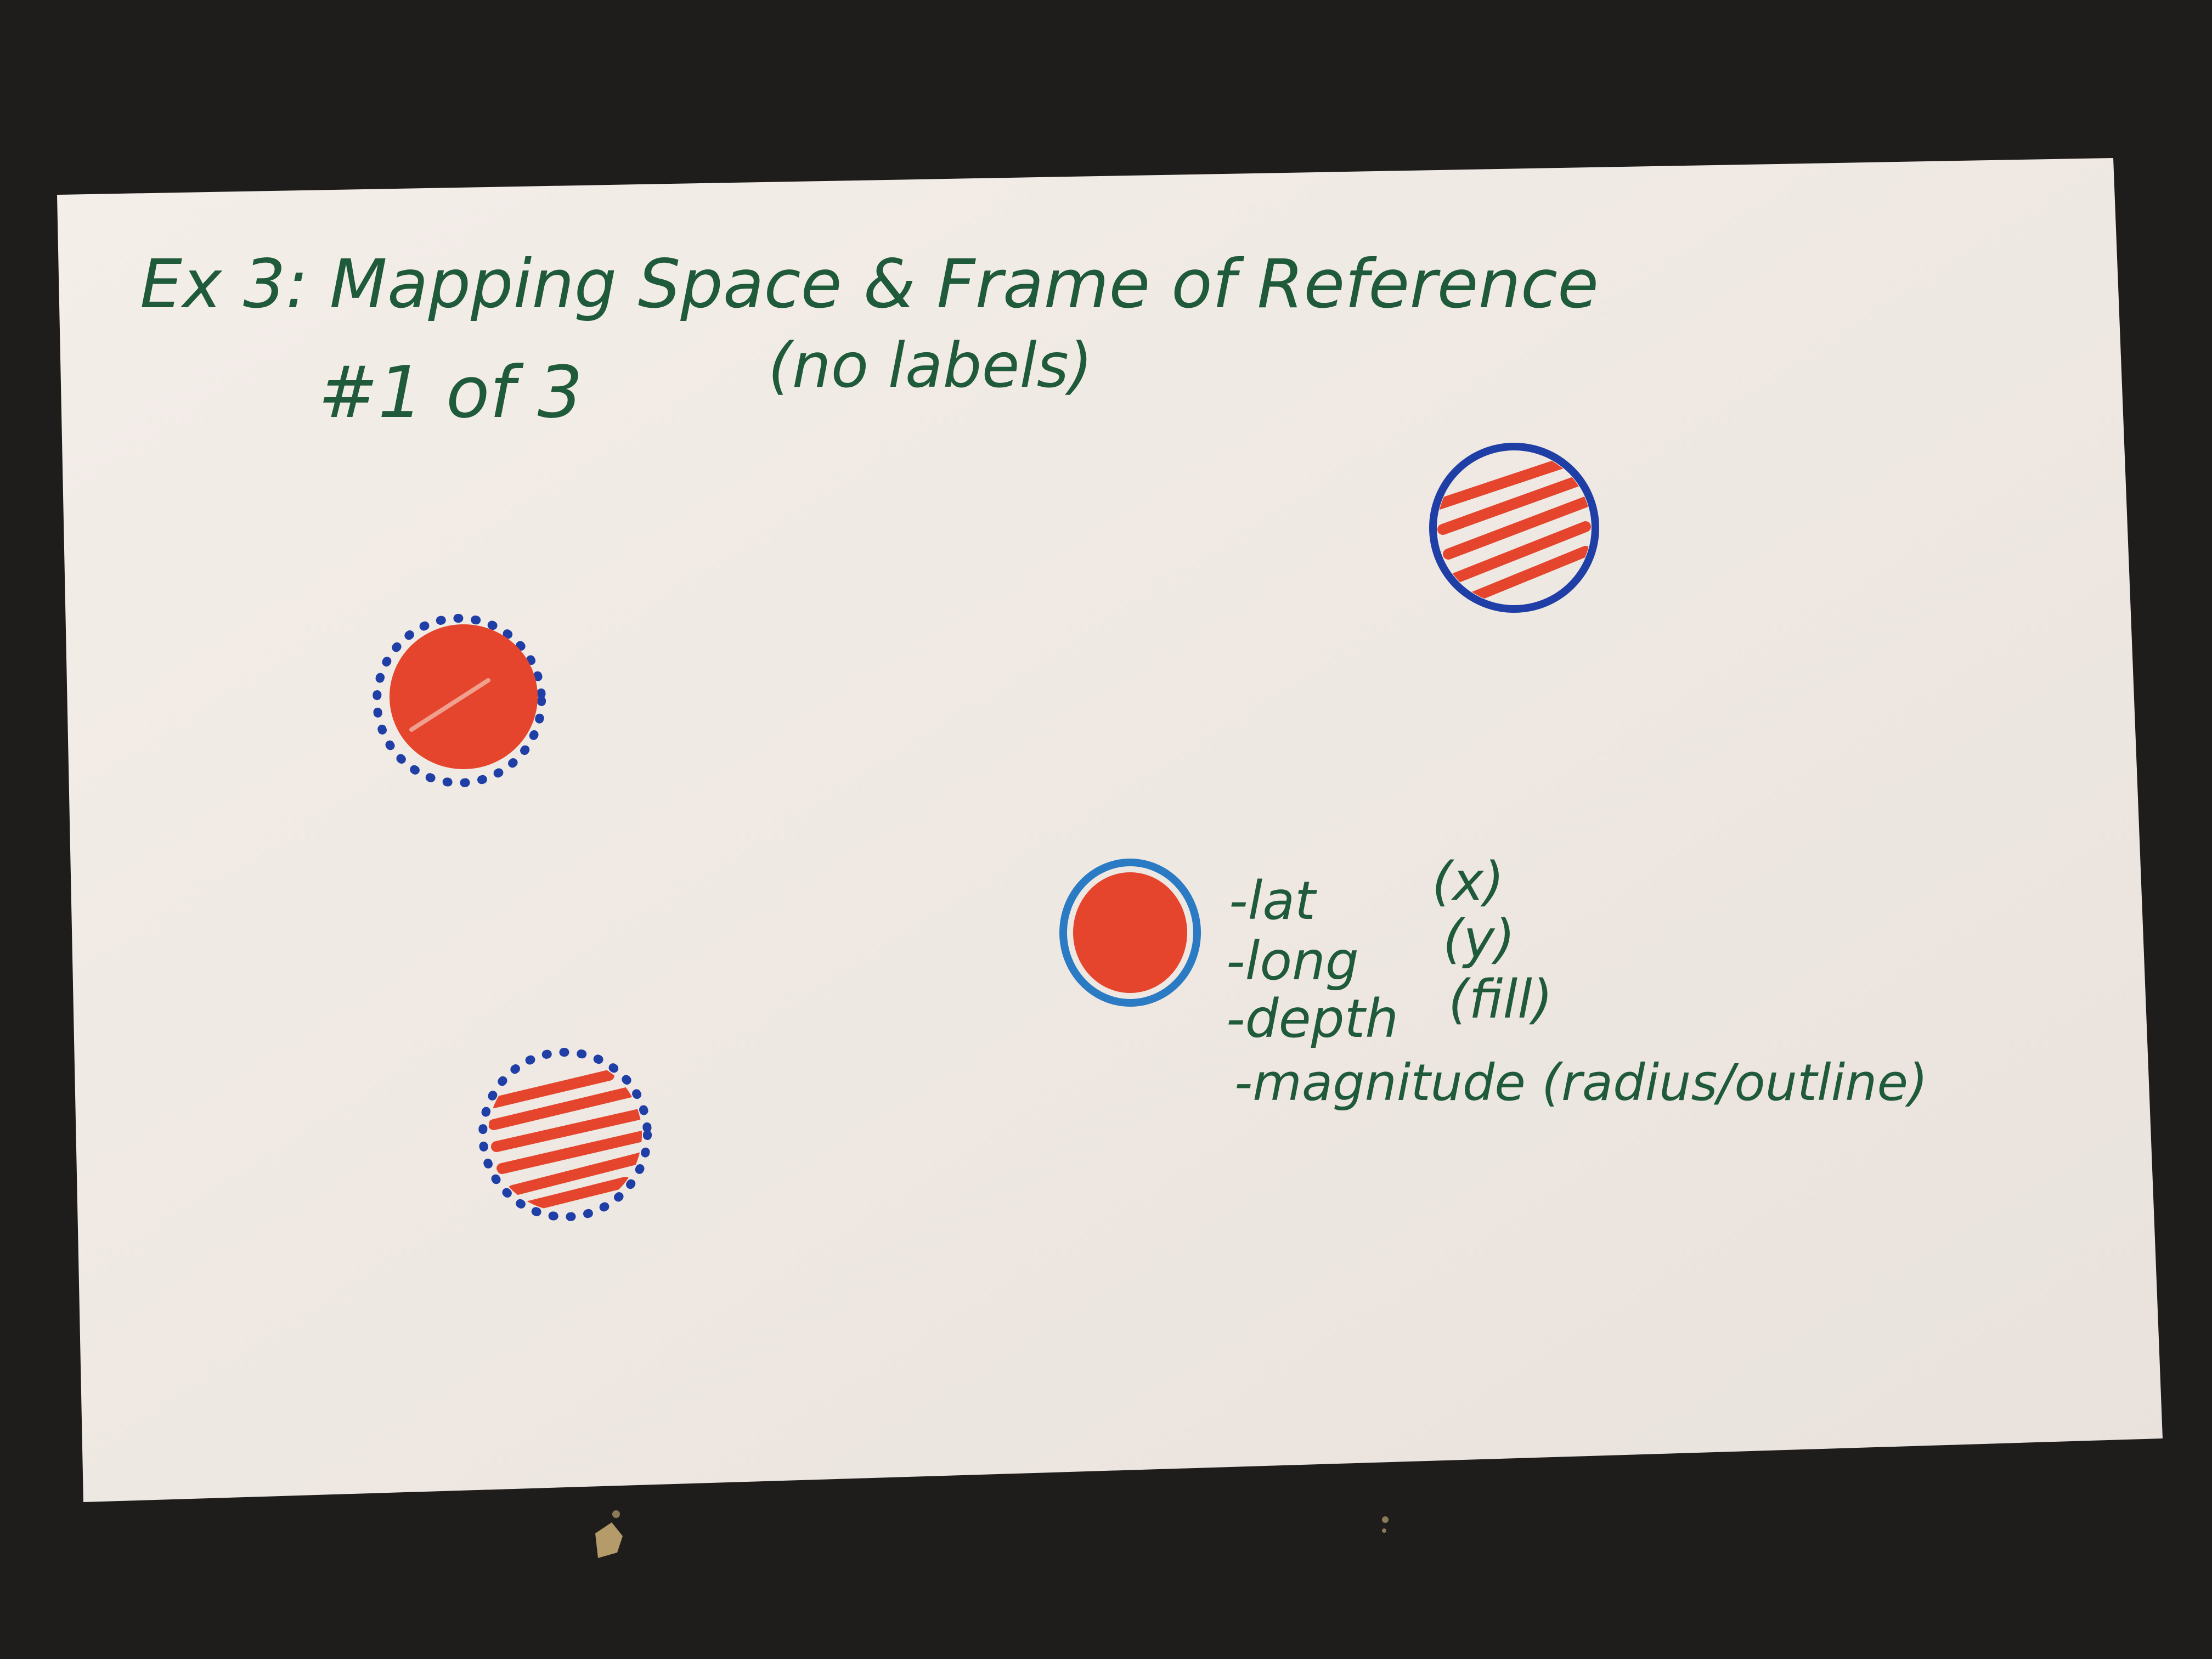 The width and height of the screenshot is (2212, 1659). Describe the element at coordinates (1479, 940) in the screenshot. I see `legend-encoding-long: (y)` at that location.